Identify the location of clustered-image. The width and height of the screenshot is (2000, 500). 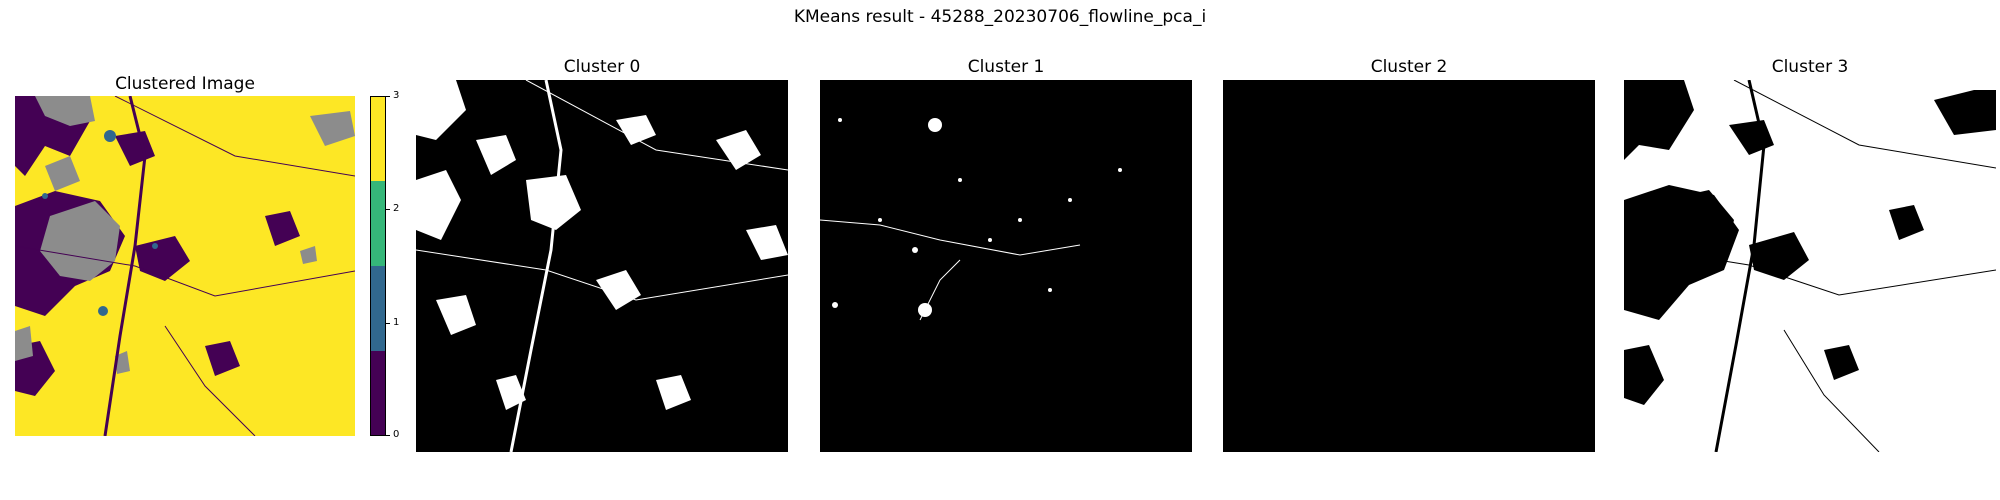
(185, 266).